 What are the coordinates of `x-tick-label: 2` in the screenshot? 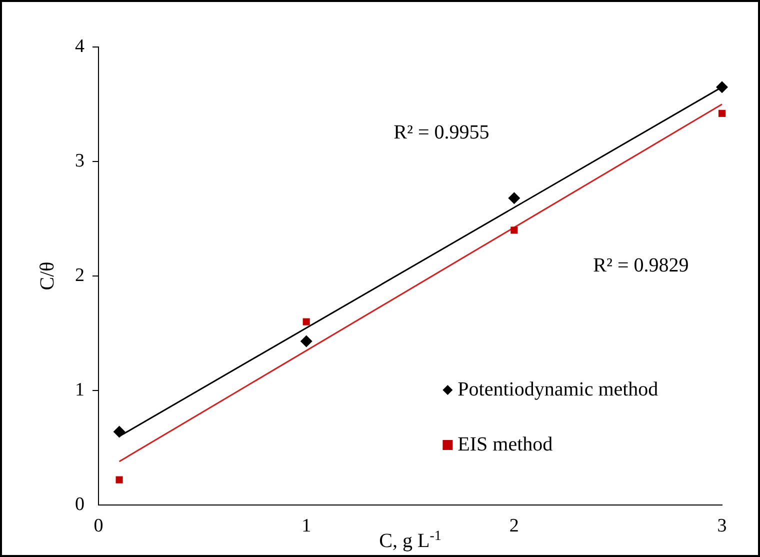 It's located at (514, 525).